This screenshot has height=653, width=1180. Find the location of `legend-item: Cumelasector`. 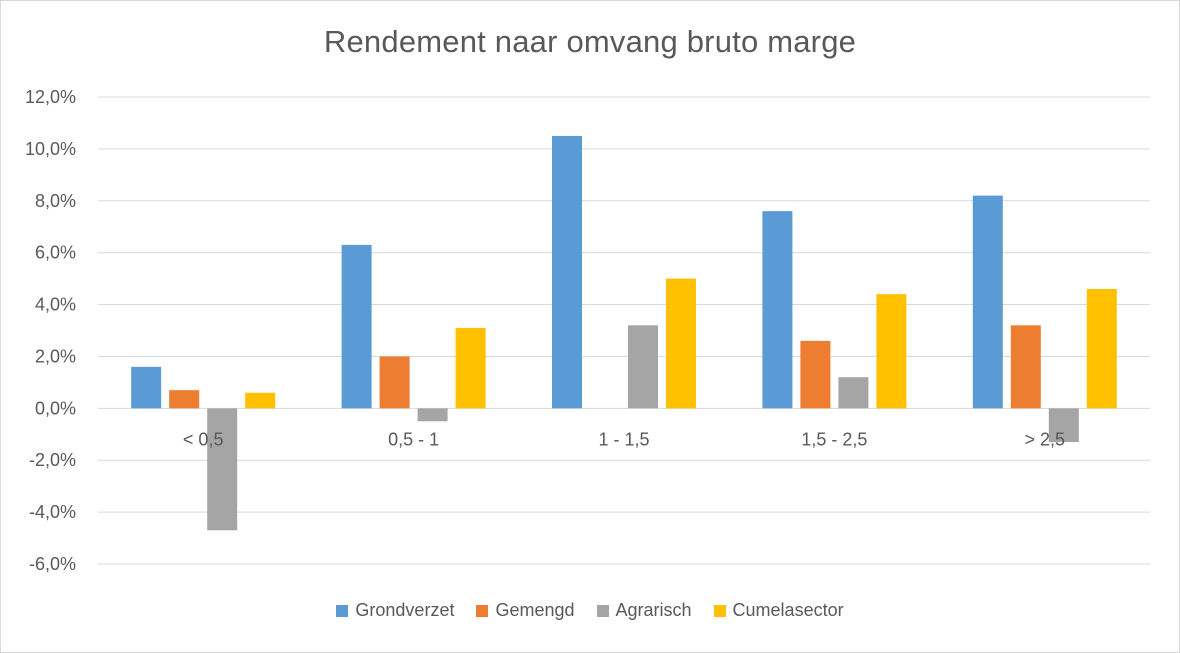

legend-item: Cumelasector is located at coordinates (778, 610).